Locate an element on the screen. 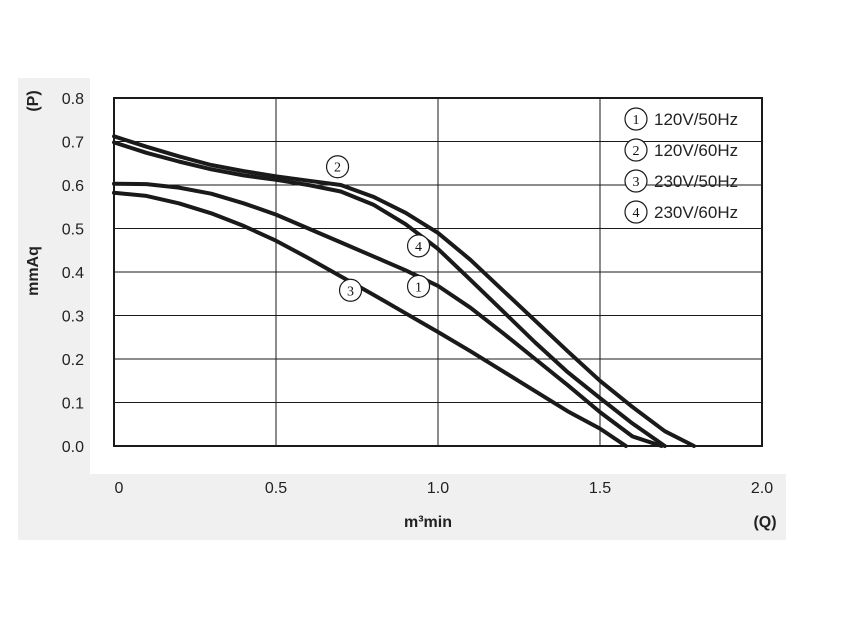 This screenshot has height=625, width=853. y-tick-label-1: 0.1 is located at coordinates (73, 404).